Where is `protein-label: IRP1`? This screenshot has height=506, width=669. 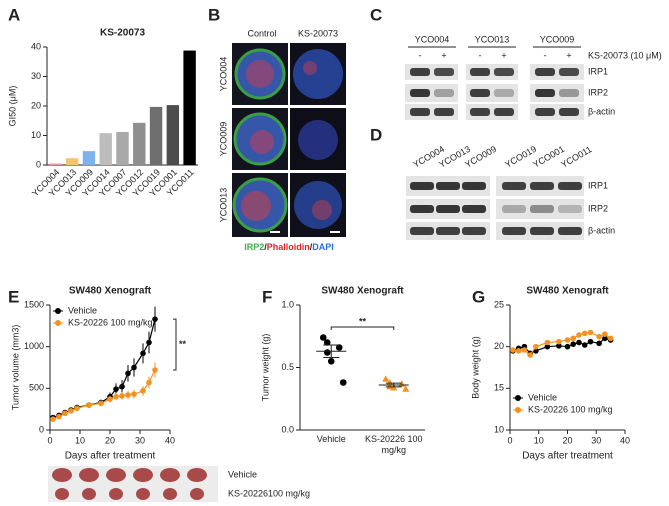
protein-label: IRP1 is located at coordinates (598, 185).